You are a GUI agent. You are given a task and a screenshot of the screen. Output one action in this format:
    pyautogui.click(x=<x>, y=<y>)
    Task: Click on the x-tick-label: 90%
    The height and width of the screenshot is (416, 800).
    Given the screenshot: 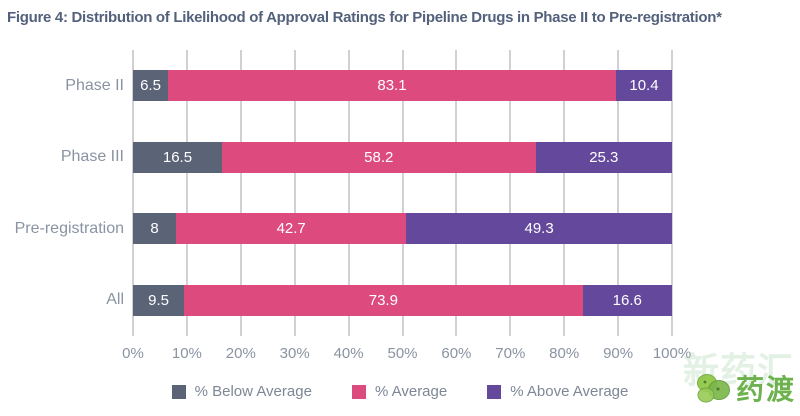 What is the action you would take?
    pyautogui.click(x=618, y=353)
    